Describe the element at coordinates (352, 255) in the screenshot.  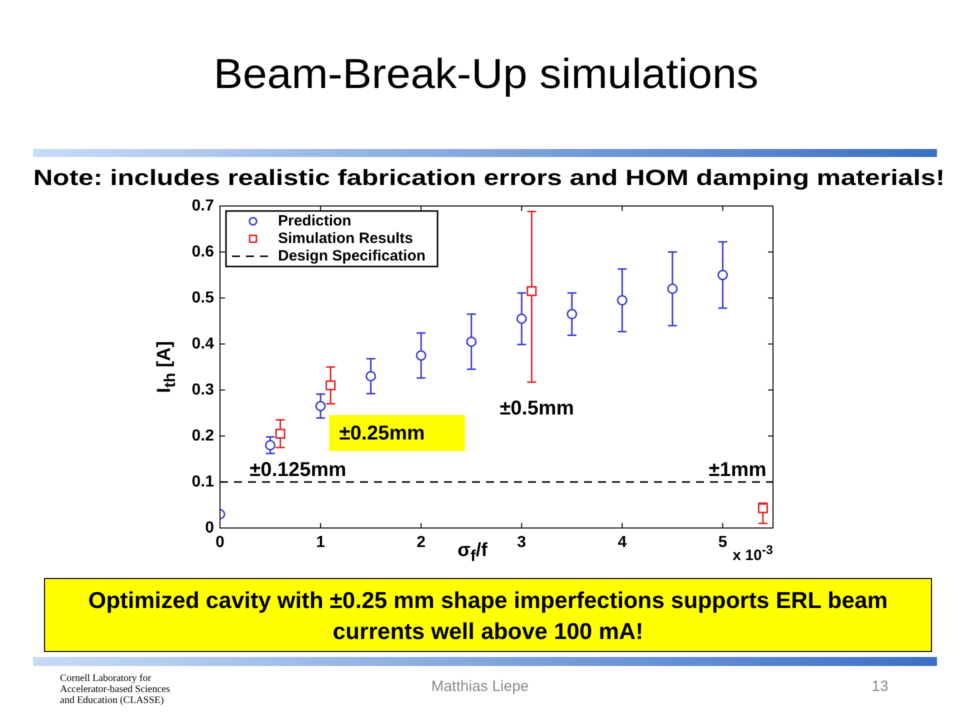
I see `legend-label: Design Specification` at that location.